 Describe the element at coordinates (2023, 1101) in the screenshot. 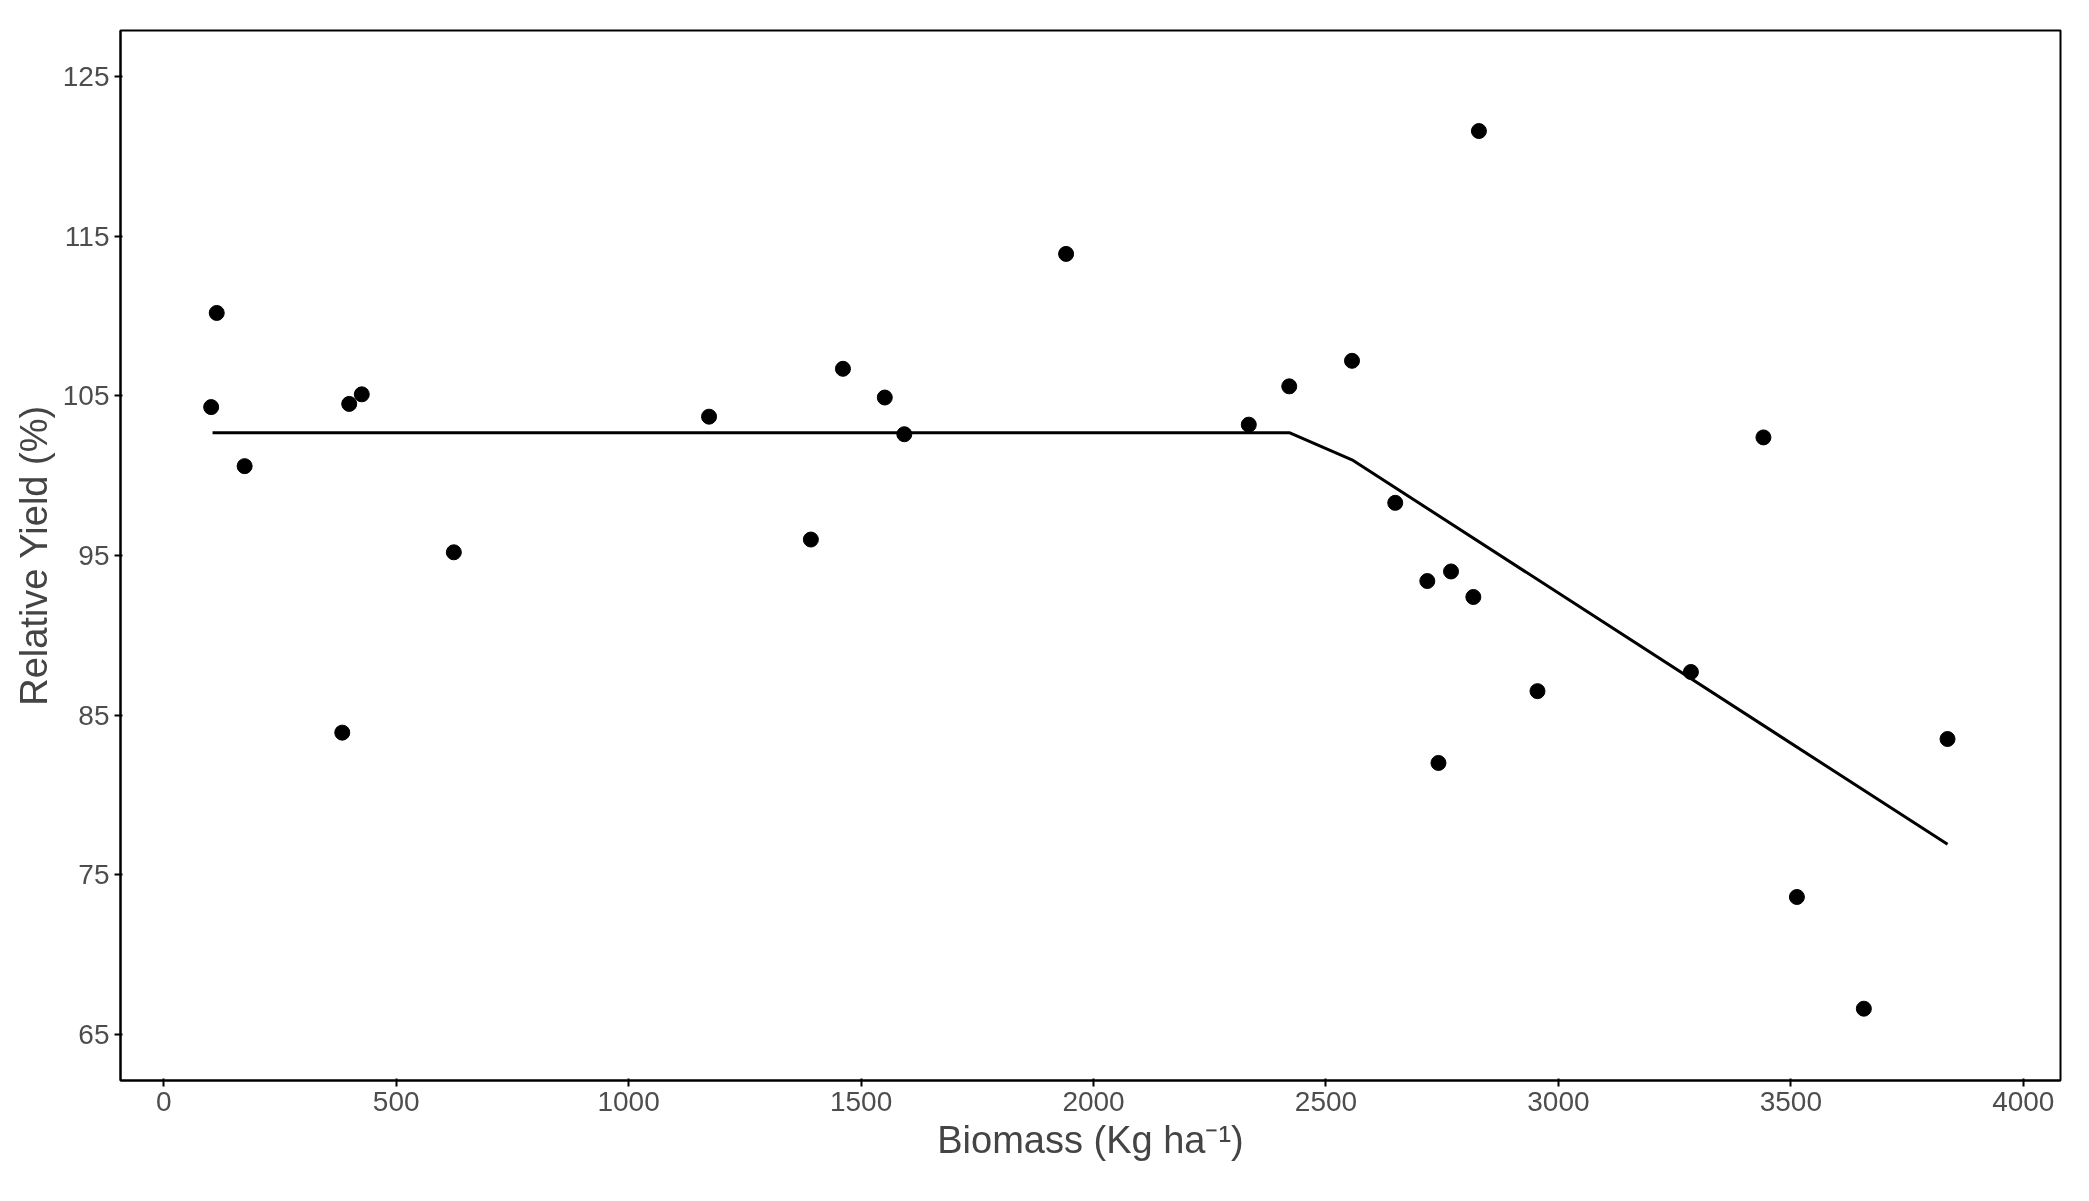

I see `x-tick-label: 4000` at that location.